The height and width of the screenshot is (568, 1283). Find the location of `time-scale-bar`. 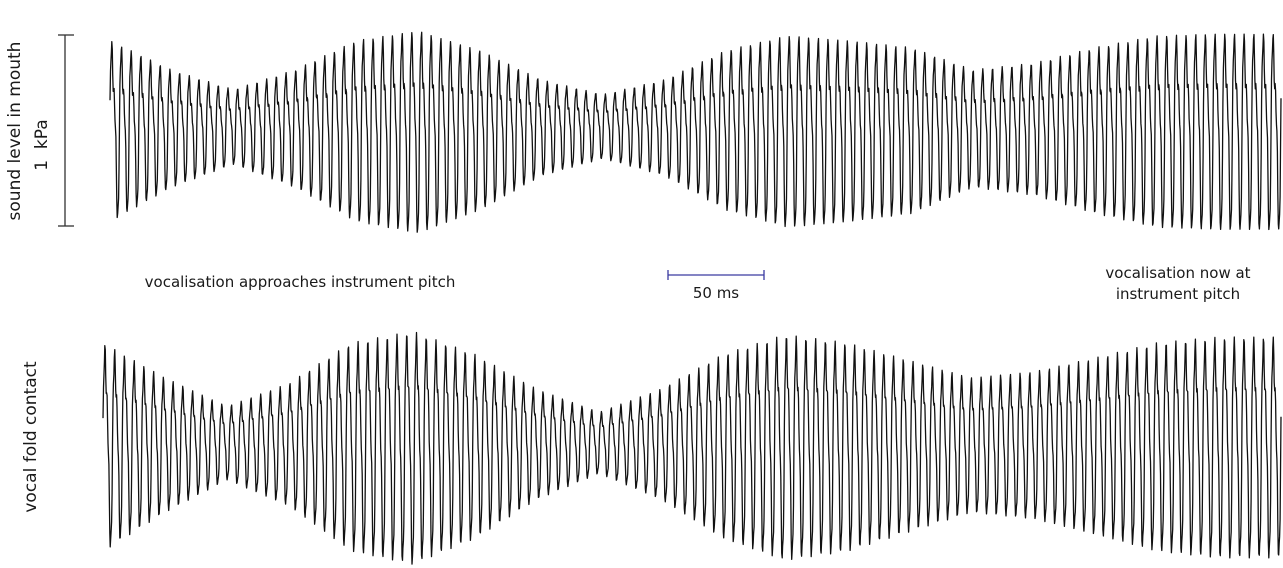

time-scale-bar is located at coordinates (716, 275).